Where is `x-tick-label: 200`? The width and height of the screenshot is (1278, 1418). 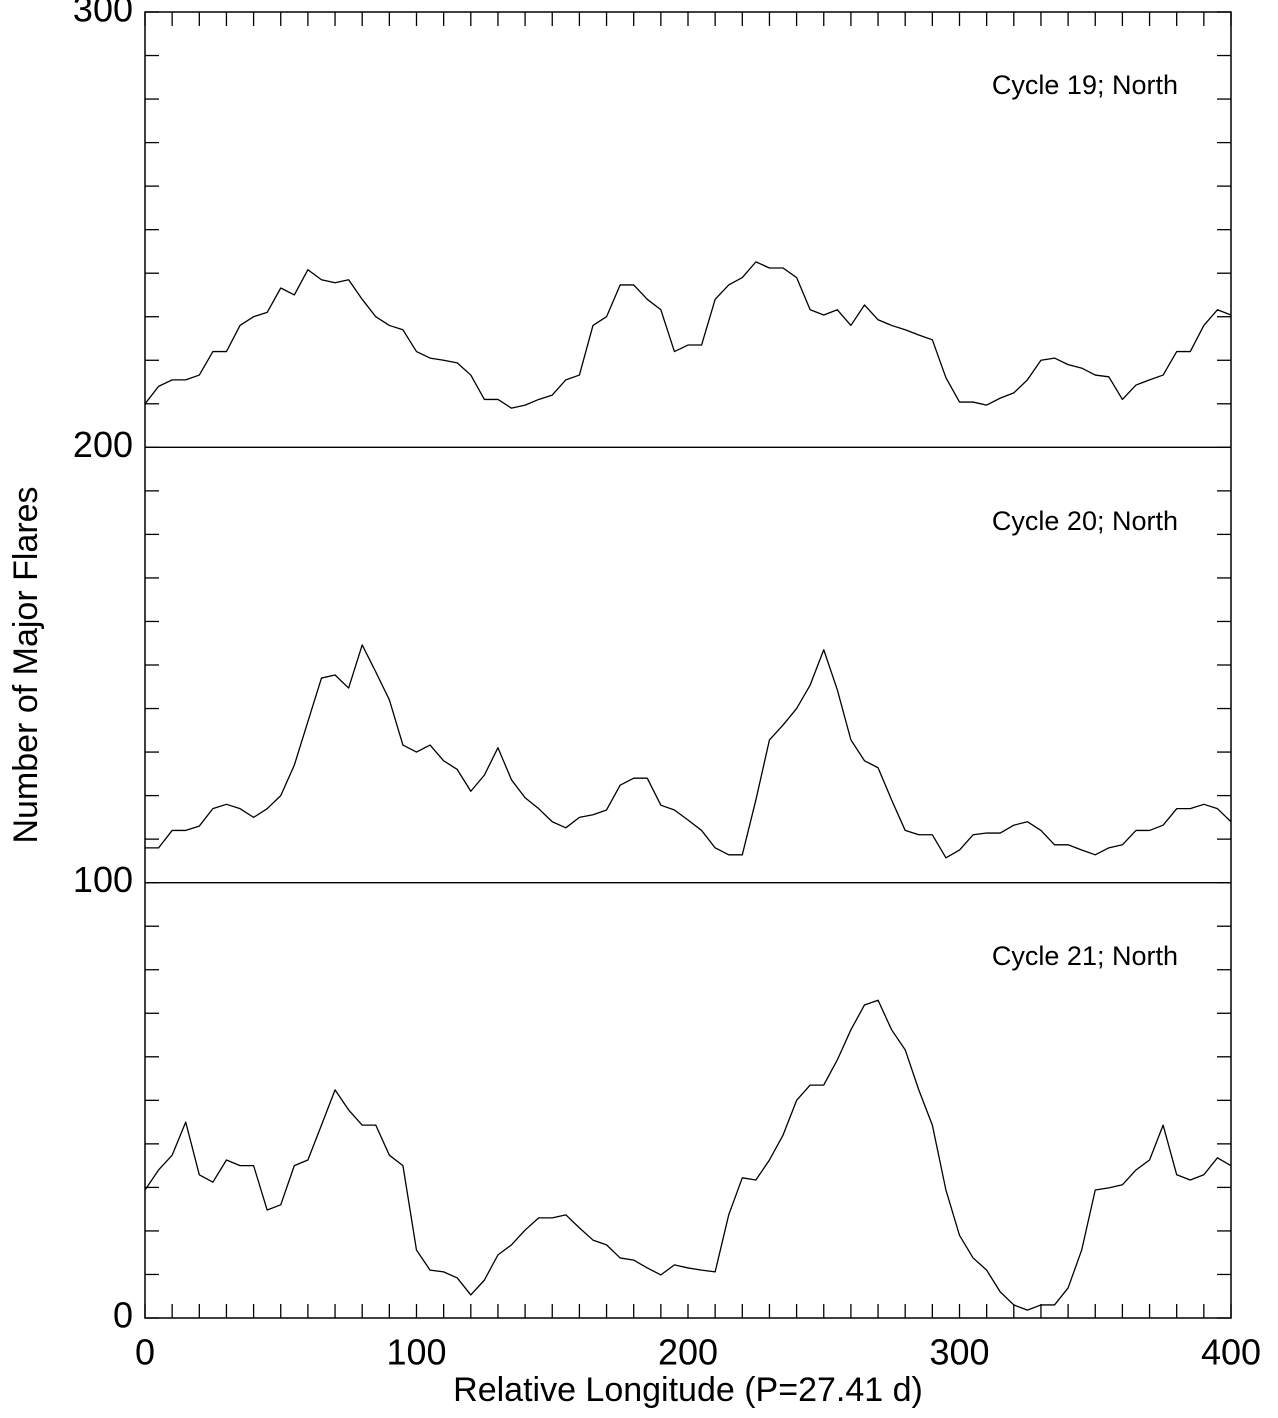 x-tick-label: 200 is located at coordinates (688, 1352).